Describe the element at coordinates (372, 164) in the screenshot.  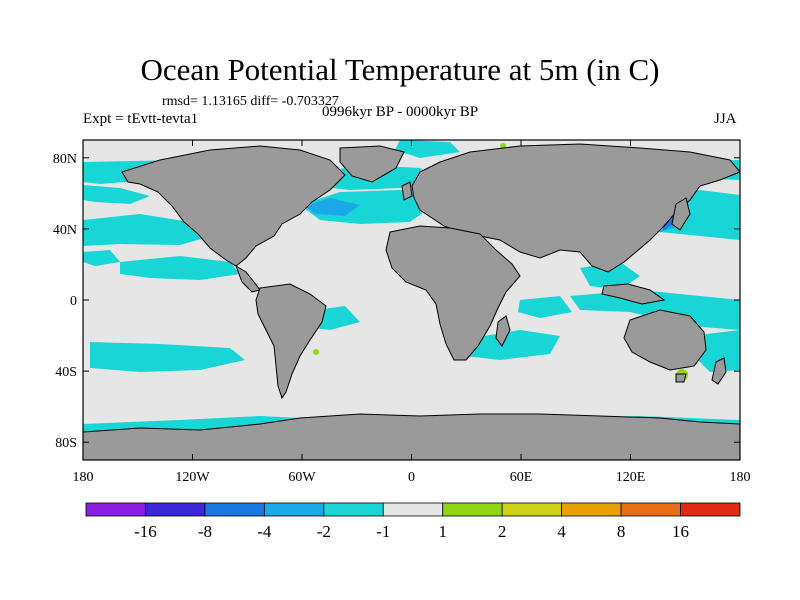
I see `land-greenland` at that location.